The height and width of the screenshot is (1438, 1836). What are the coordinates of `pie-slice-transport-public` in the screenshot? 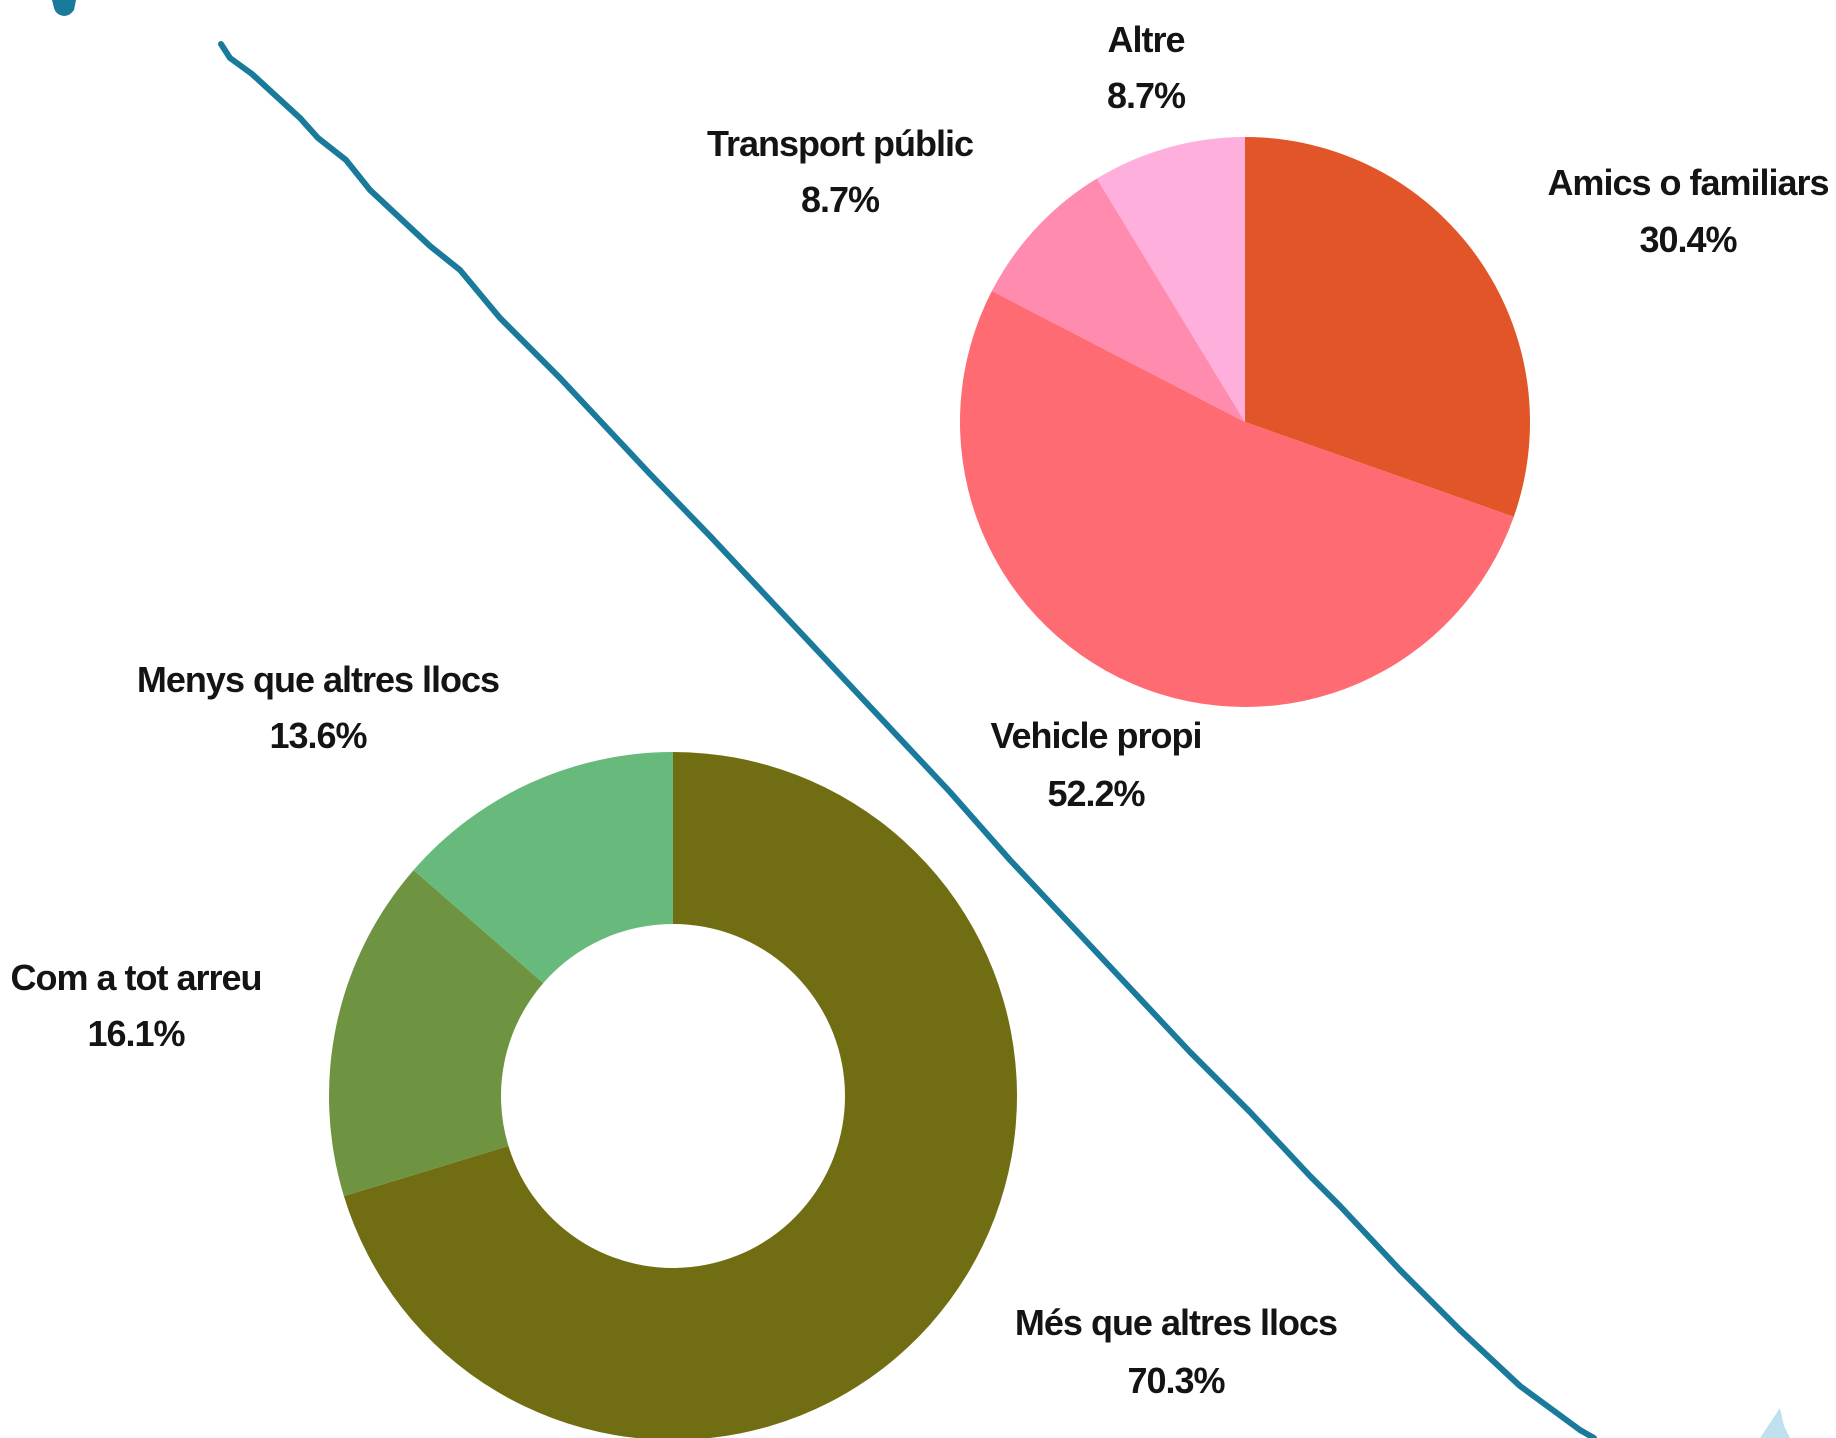 It's located at (1118, 300).